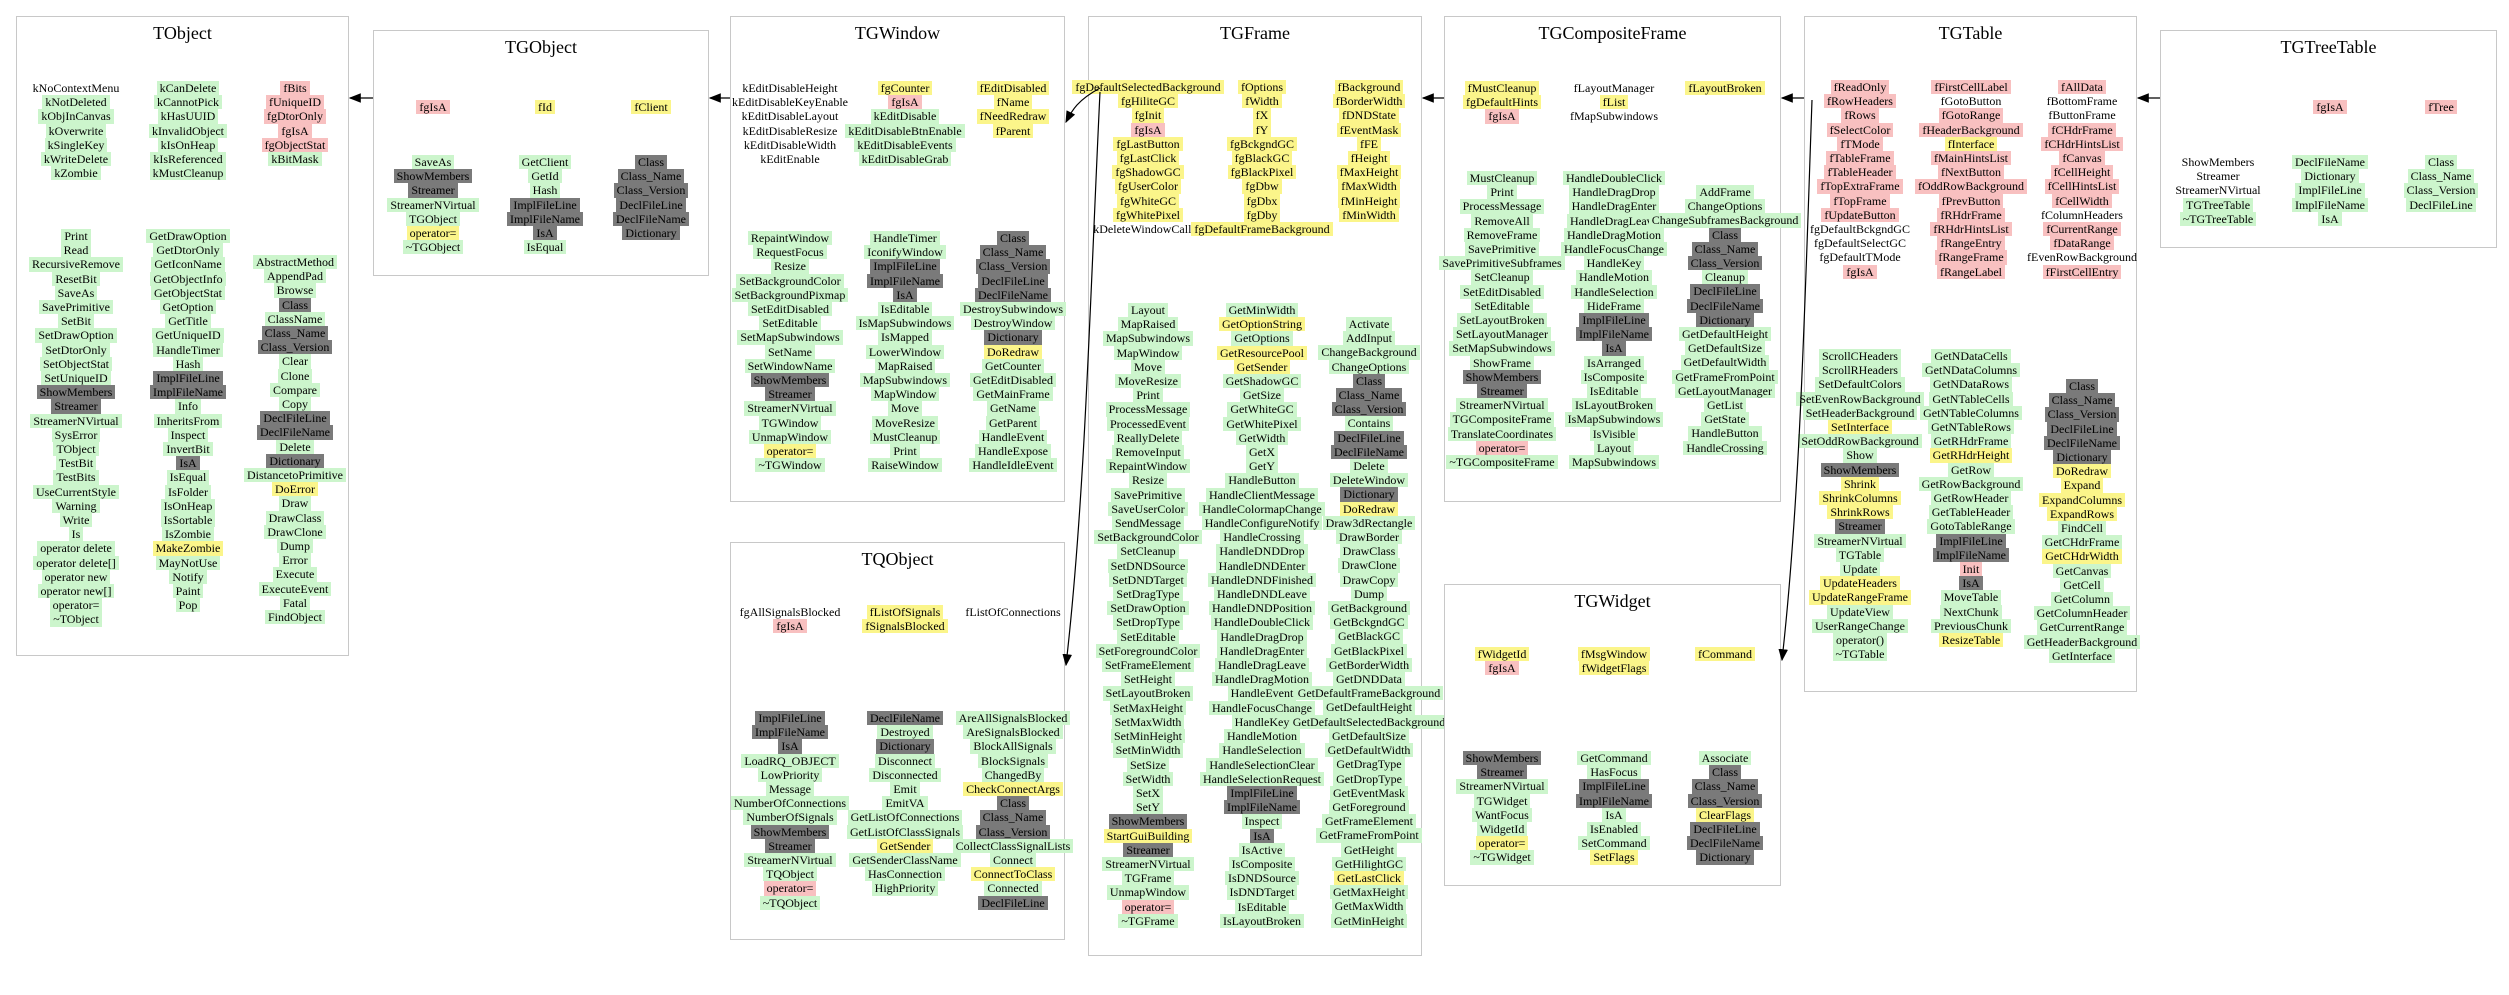  Describe the element at coordinates (188, 159) in the screenshot. I see `class-member: kIsReferenced` at that location.